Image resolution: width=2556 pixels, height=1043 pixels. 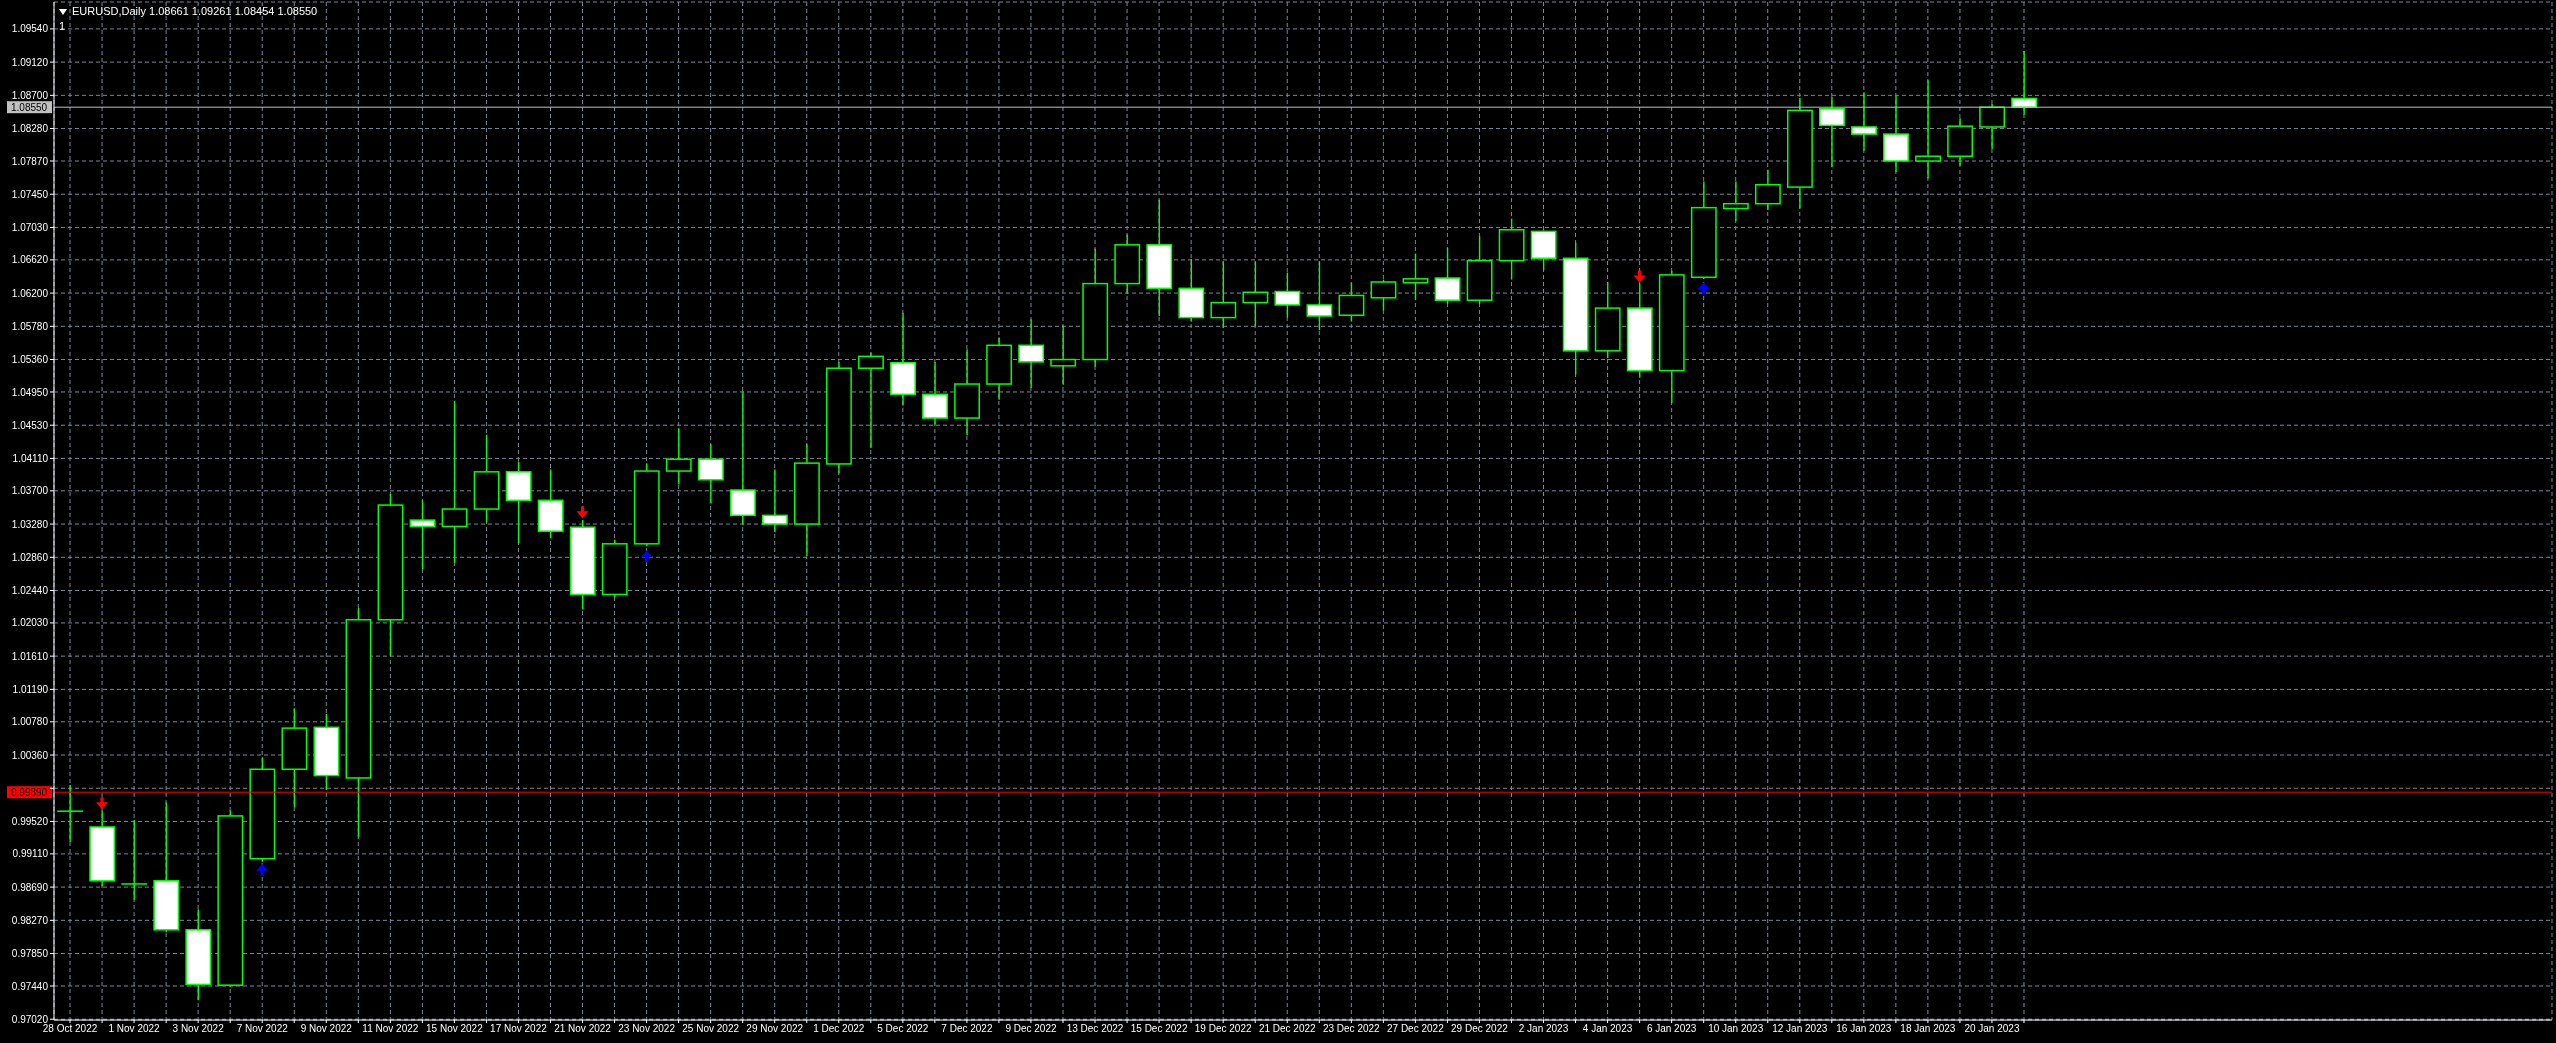 I want to click on y-tick-label: 1.03280, so click(x=30, y=524).